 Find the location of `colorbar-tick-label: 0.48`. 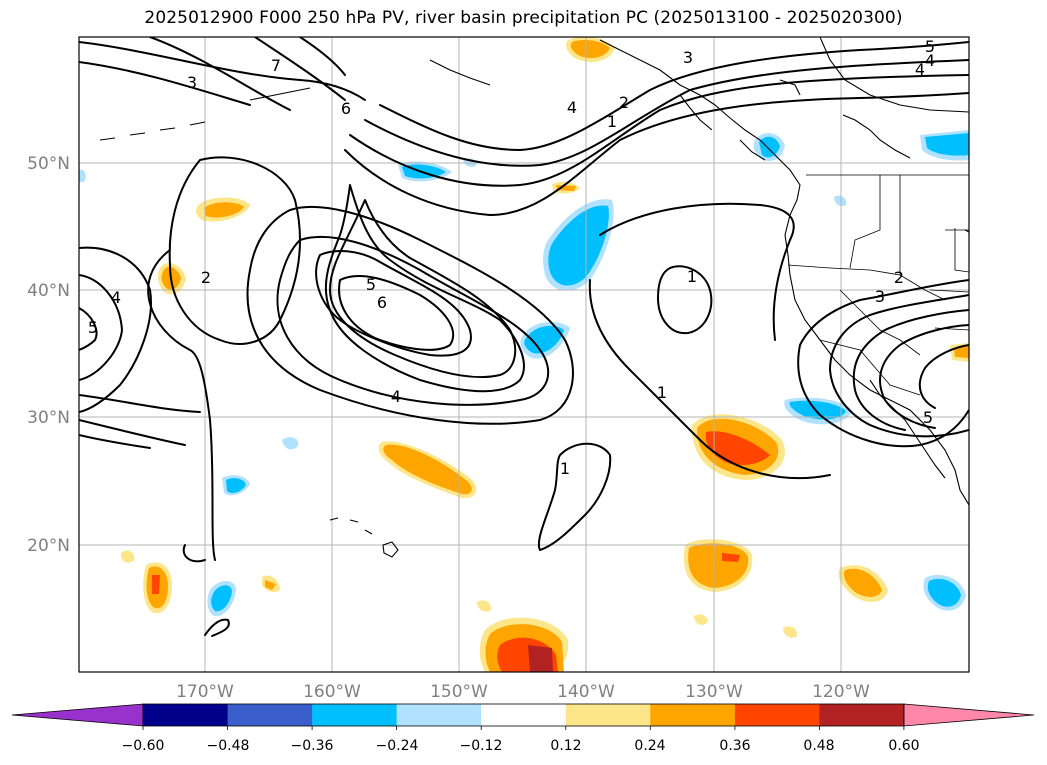

colorbar-tick-label: 0.48 is located at coordinates (818, 746).